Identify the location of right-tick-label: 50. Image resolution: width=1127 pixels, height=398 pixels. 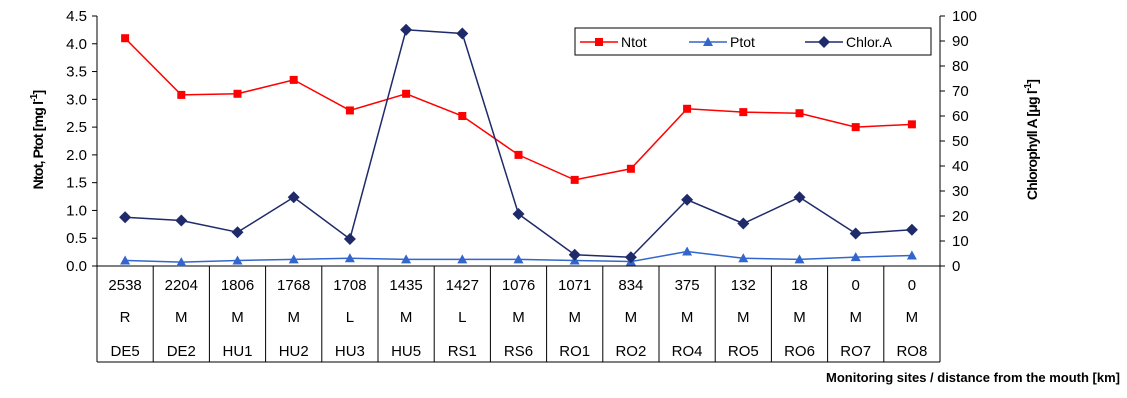
(960, 141).